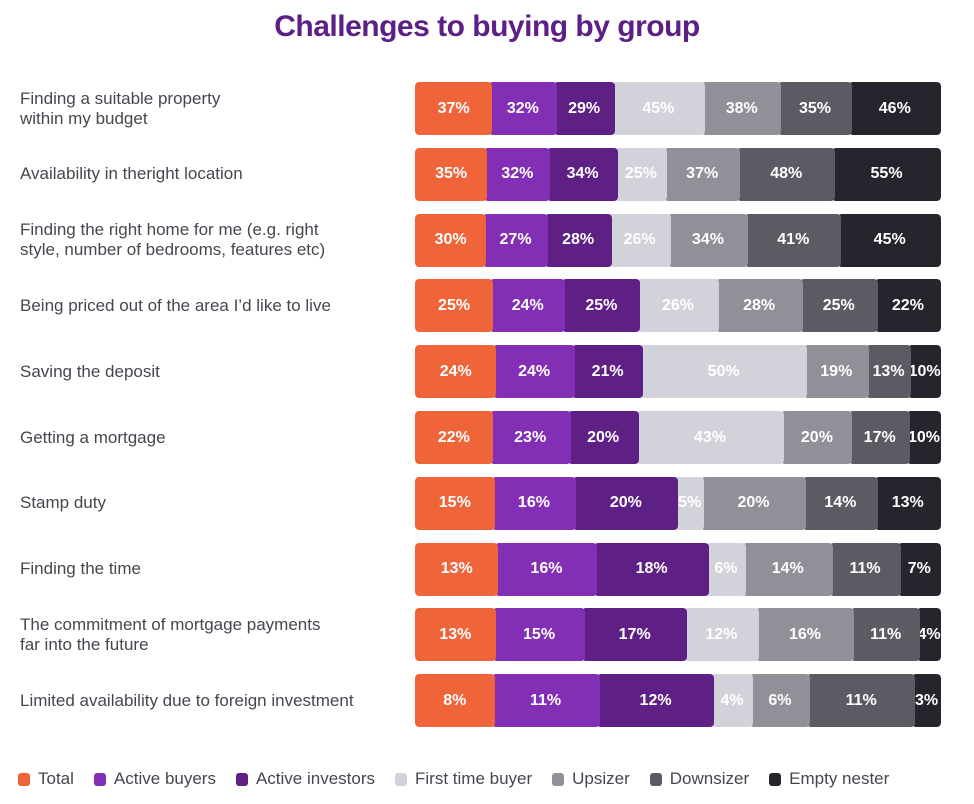 The height and width of the screenshot is (804, 974). Describe the element at coordinates (455, 701) in the screenshot. I see `bar-segment-total: 8%` at that location.